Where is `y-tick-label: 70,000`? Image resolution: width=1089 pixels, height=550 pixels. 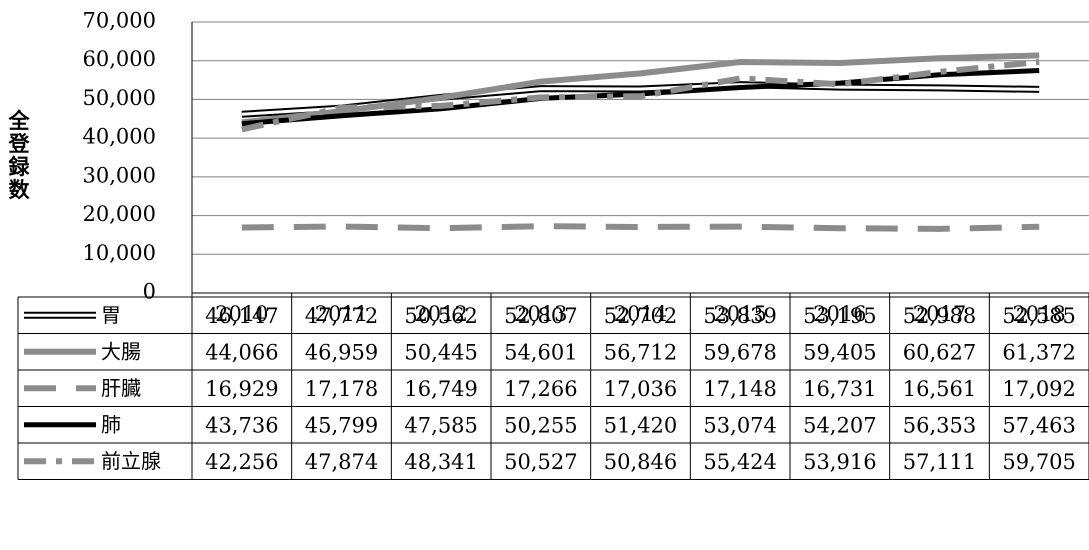 y-tick-label: 70,000 is located at coordinates (119, 21).